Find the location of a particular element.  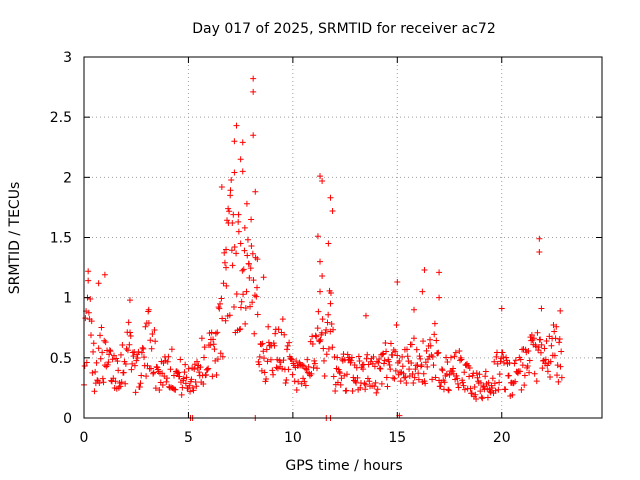

y-tick-label: 1 is located at coordinates (67, 299).